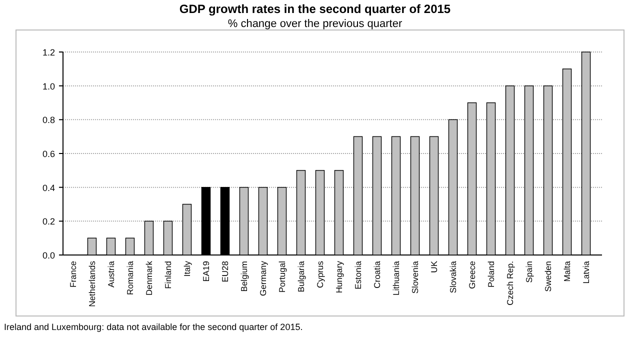 Image resolution: width=630 pixels, height=340 pixels. I want to click on x-tick-label: Hungary, so click(339, 277).